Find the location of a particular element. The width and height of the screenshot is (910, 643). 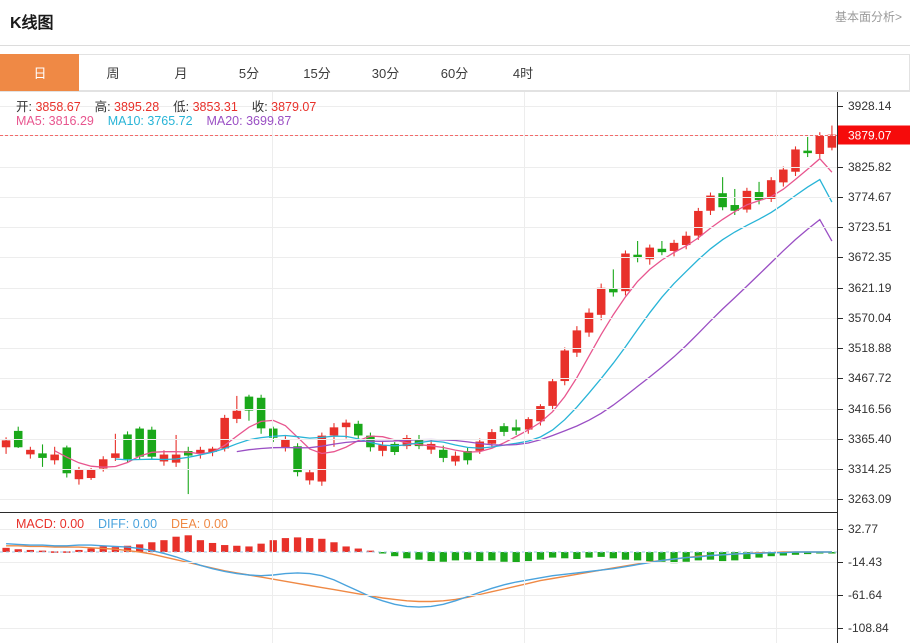

tab-3: 5分 is located at coordinates (249, 72).